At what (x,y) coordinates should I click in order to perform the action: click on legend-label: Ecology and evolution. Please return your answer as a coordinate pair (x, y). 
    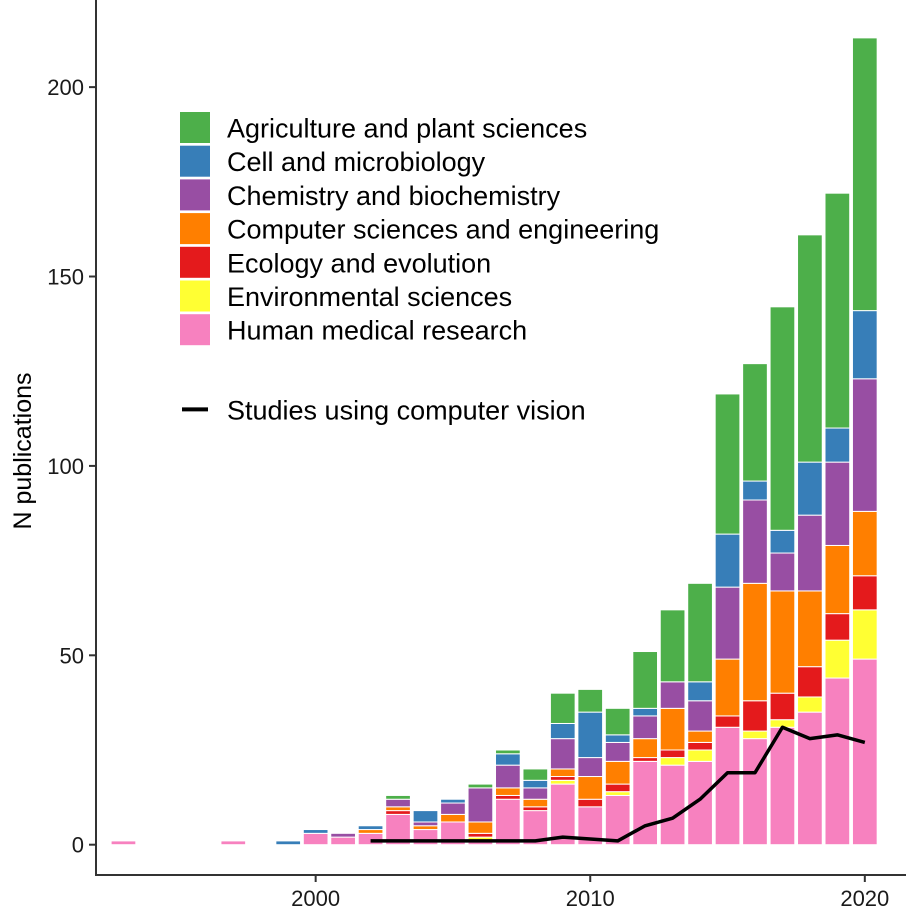
    Looking at the image, I should click on (359, 263).